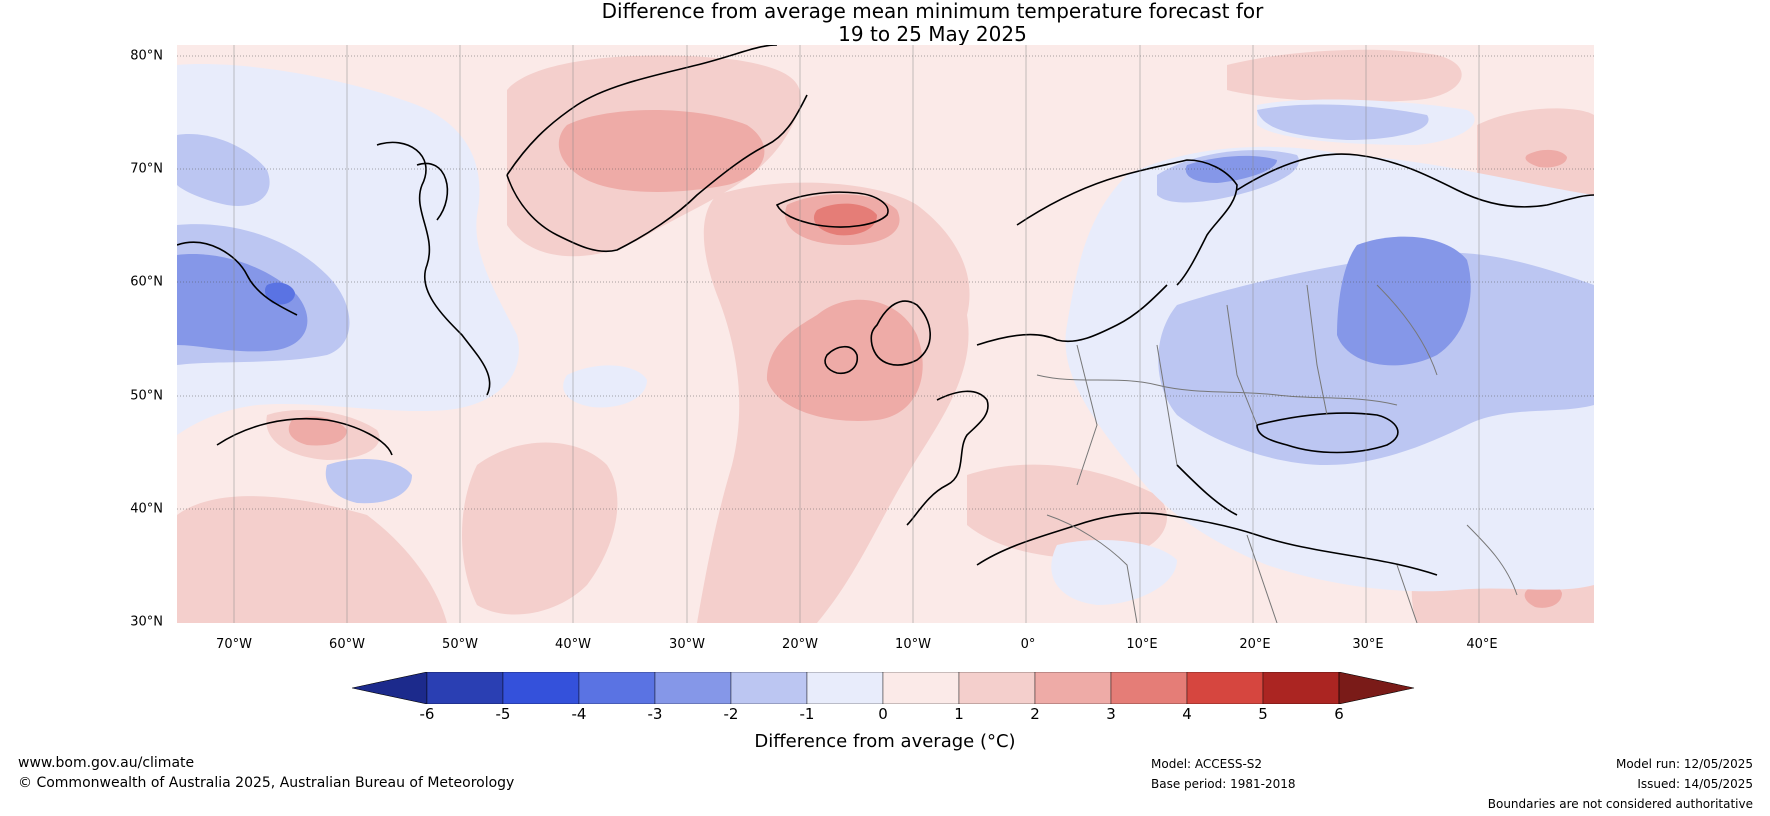 The image size is (1770, 816). I want to click on anomaly-region-iceland-peak, so click(845, 219).